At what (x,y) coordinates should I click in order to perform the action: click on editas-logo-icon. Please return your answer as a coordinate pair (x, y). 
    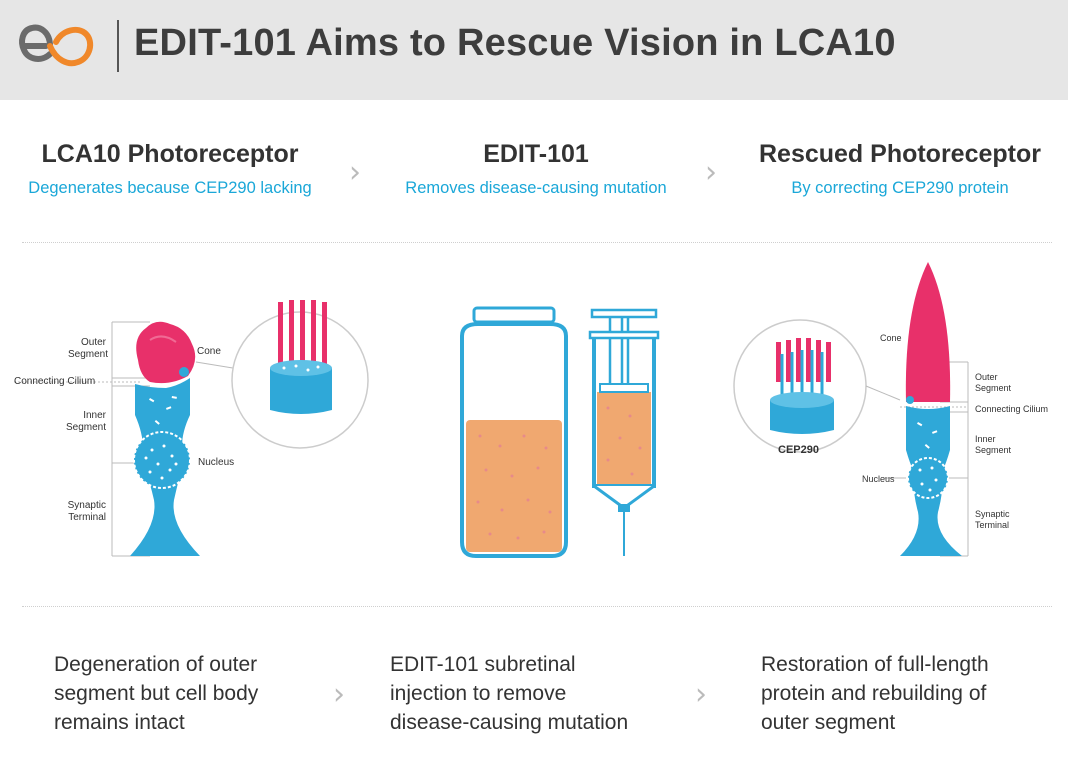
    Looking at the image, I should click on (56, 45).